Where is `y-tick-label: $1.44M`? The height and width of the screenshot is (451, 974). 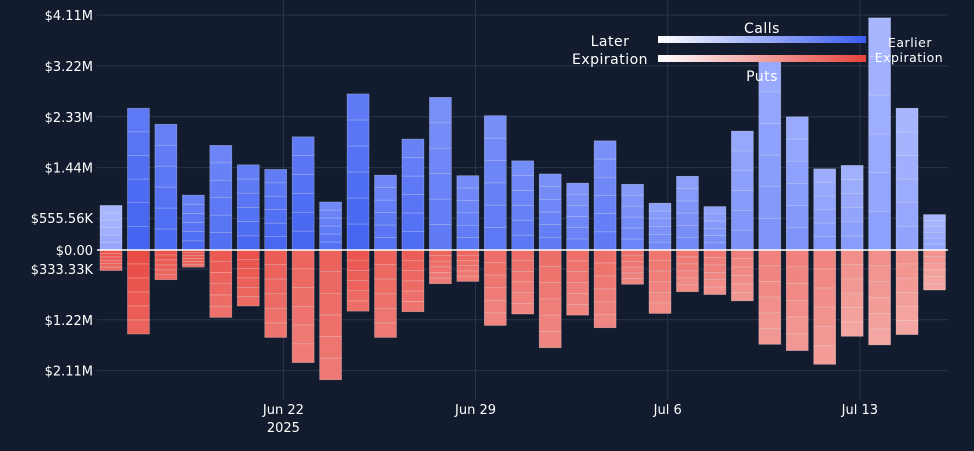
y-tick-label: $1.44M is located at coordinates (69, 169).